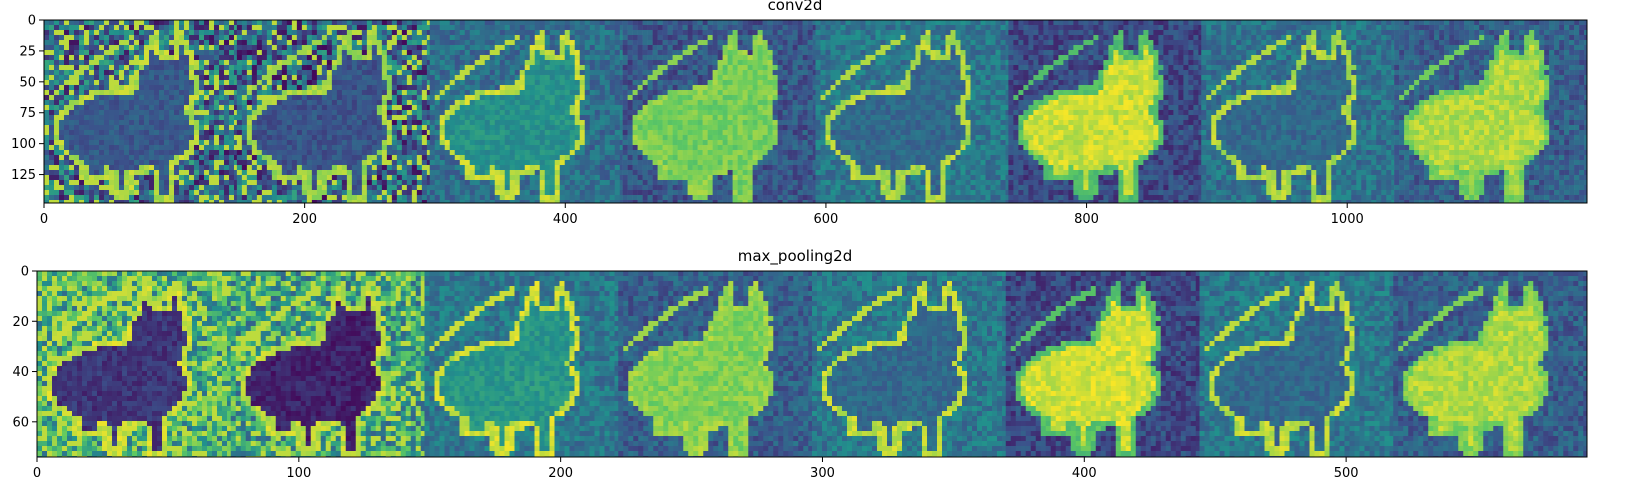 The height and width of the screenshot is (499, 1632). I want to click on x-tick-label: 1000, so click(1347, 219).